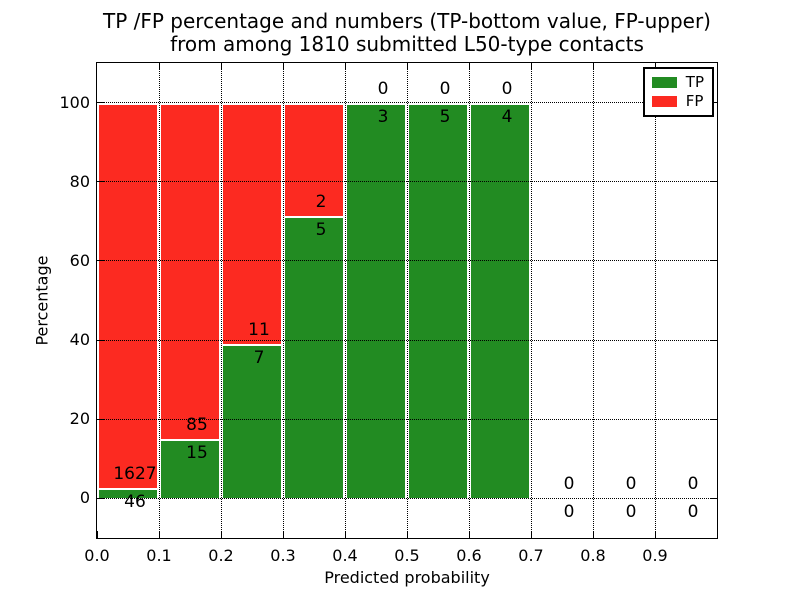 This screenshot has width=800, height=600. Describe the element at coordinates (97, 555) in the screenshot. I see `x-tick-label: 0.0` at that location.